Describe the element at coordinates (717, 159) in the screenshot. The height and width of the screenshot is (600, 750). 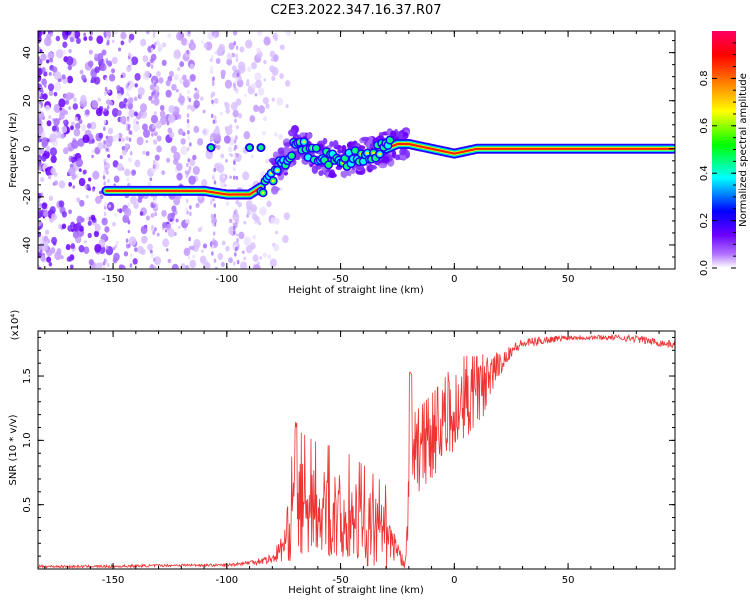
I see `colorbar-axes: 0.0 0.2 0.4 0.6 0.8` at that location.